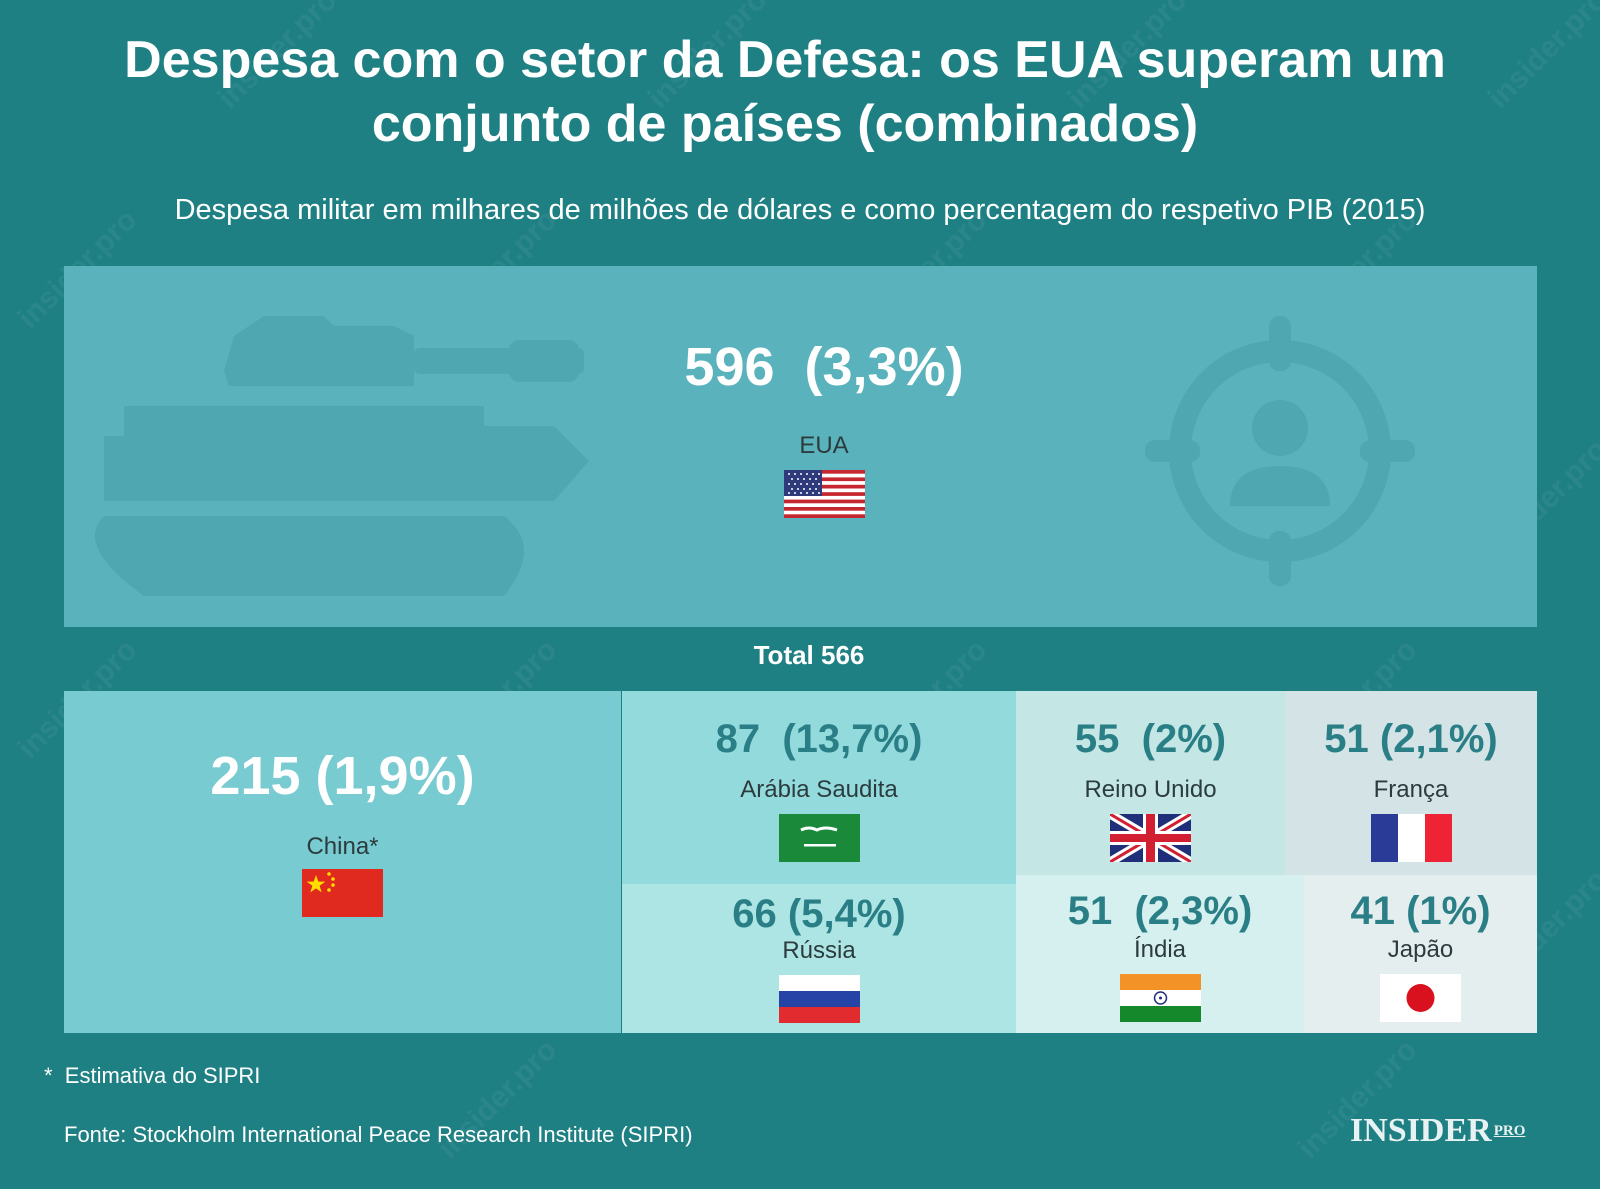  What do you see at coordinates (1411, 838) in the screenshot?
I see `france-flag-icon` at bounding box center [1411, 838].